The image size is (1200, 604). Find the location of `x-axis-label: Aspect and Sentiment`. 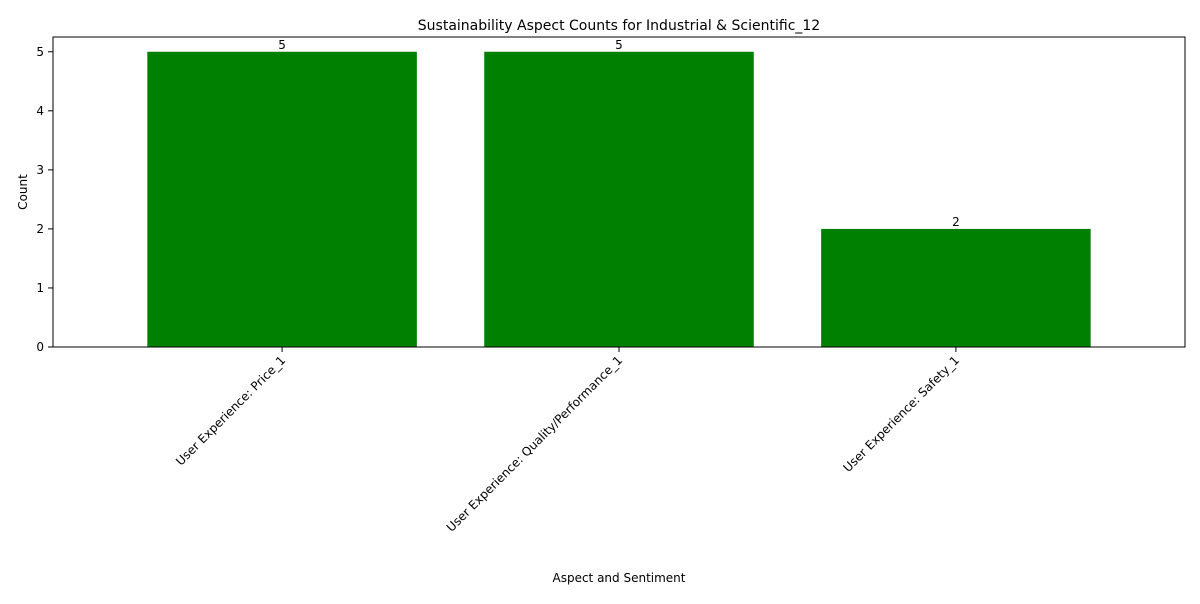

x-axis-label: Aspect and Sentiment is located at coordinates (619, 578).